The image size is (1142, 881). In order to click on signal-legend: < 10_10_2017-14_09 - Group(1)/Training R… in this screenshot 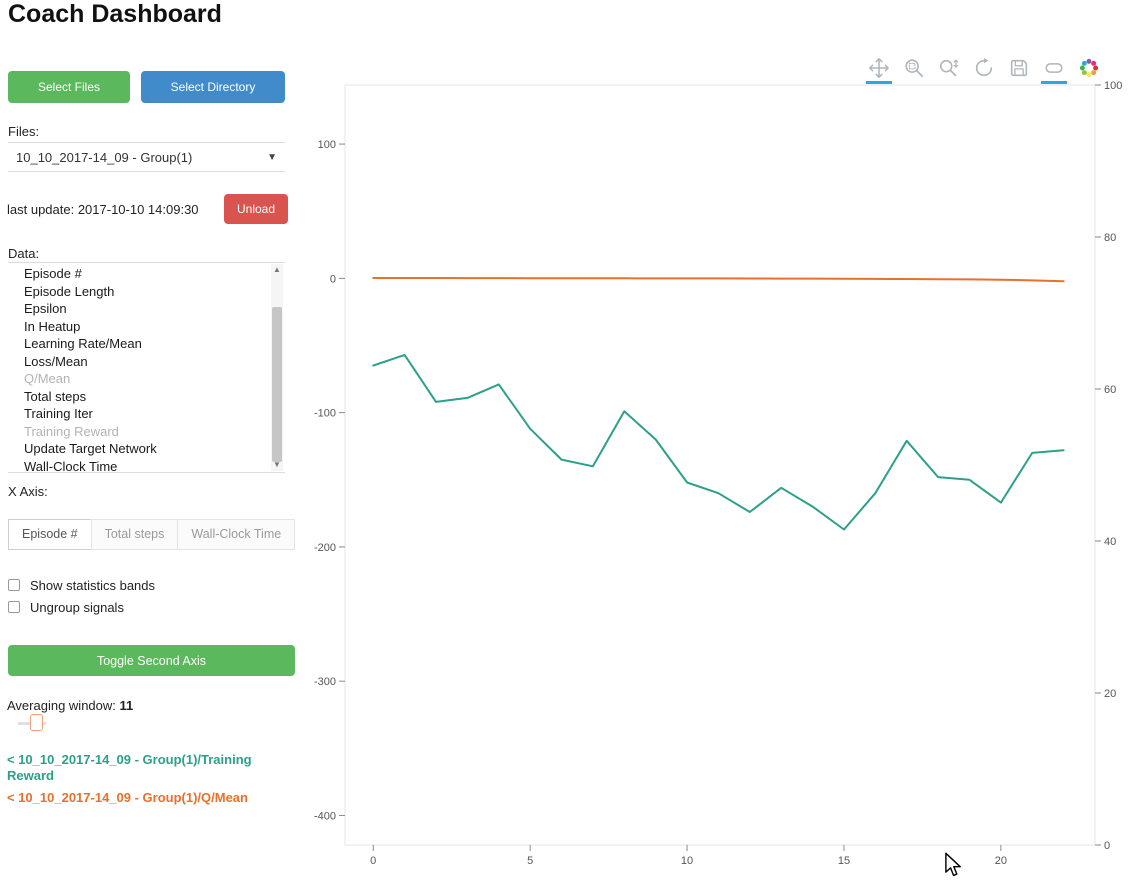, I will do `click(148, 782)`.